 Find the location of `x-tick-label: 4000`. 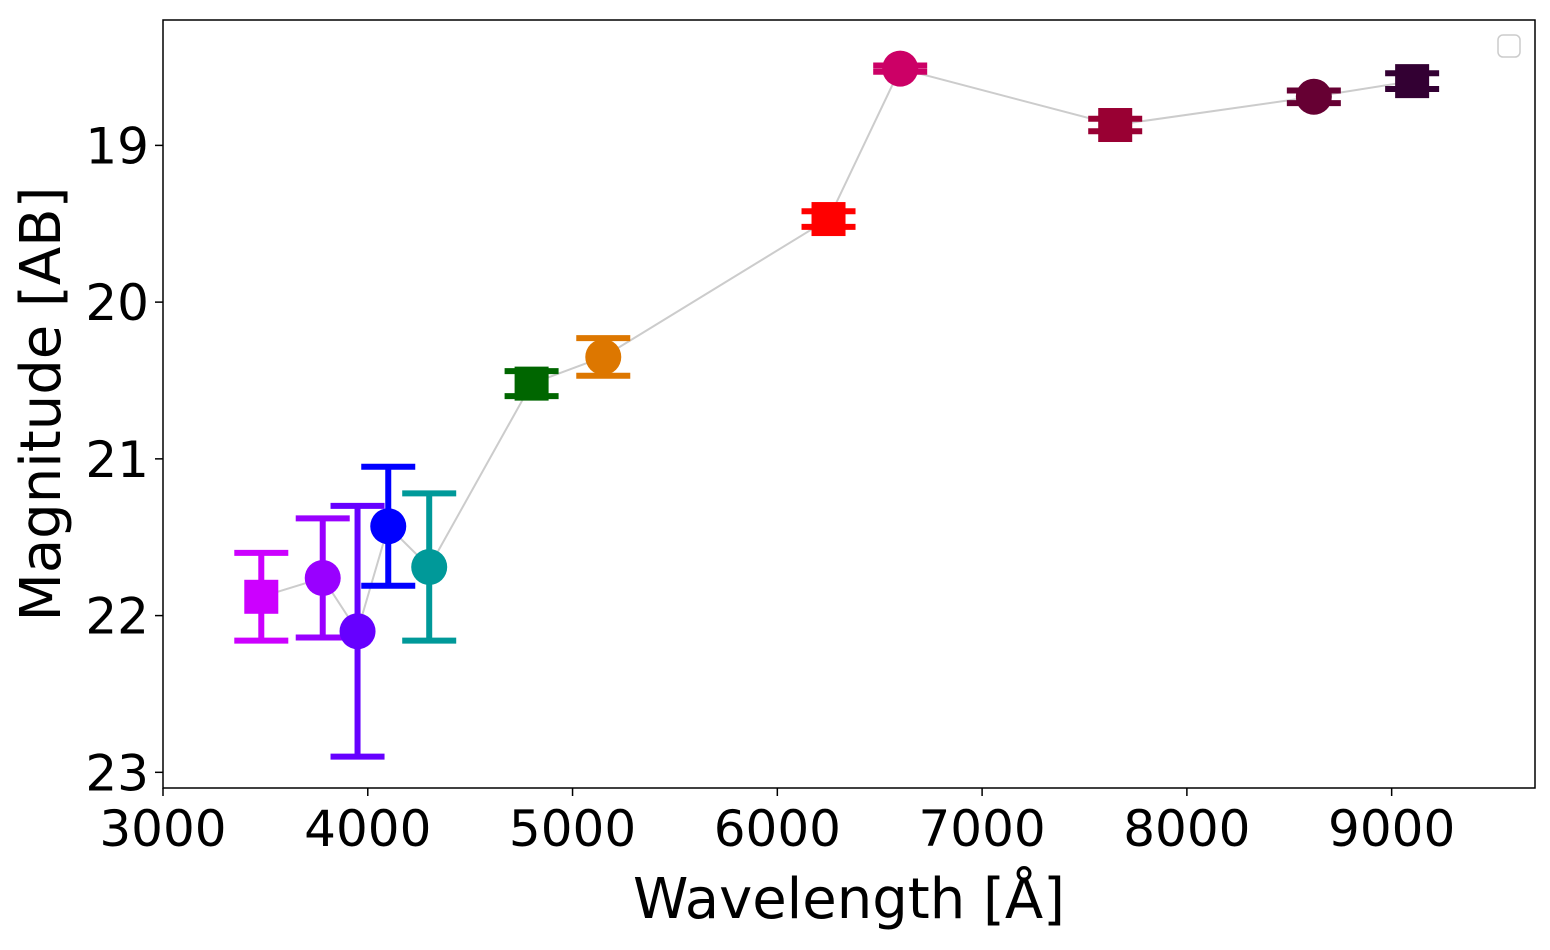

x-tick-label: 4000 is located at coordinates (367, 829).